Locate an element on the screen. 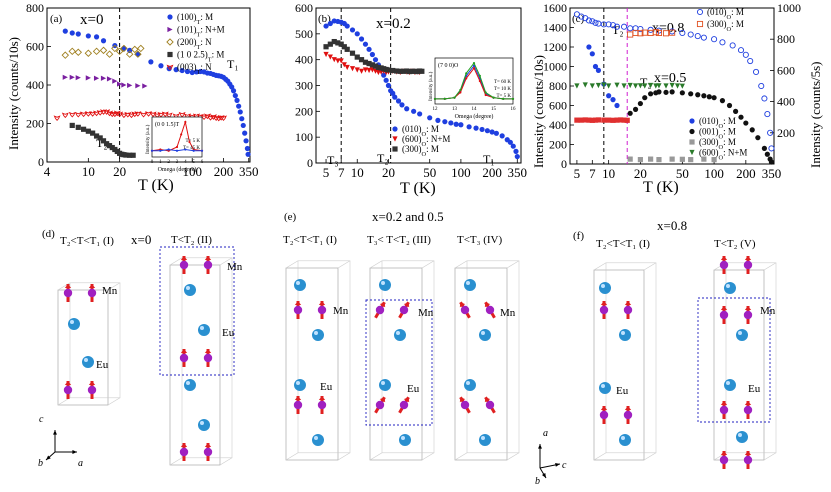  x-tick-label: 350 is located at coordinates (249, 171).